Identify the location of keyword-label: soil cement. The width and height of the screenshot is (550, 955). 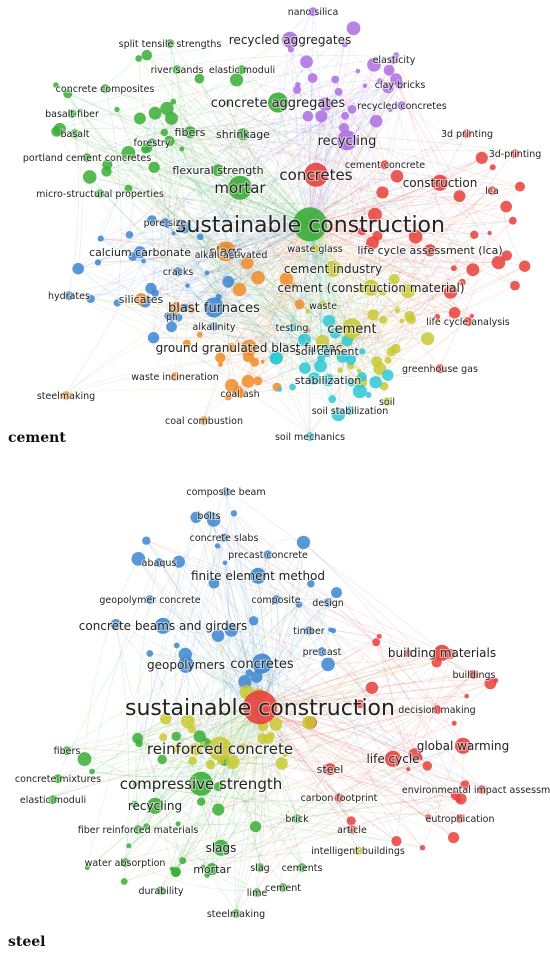
(327, 351).